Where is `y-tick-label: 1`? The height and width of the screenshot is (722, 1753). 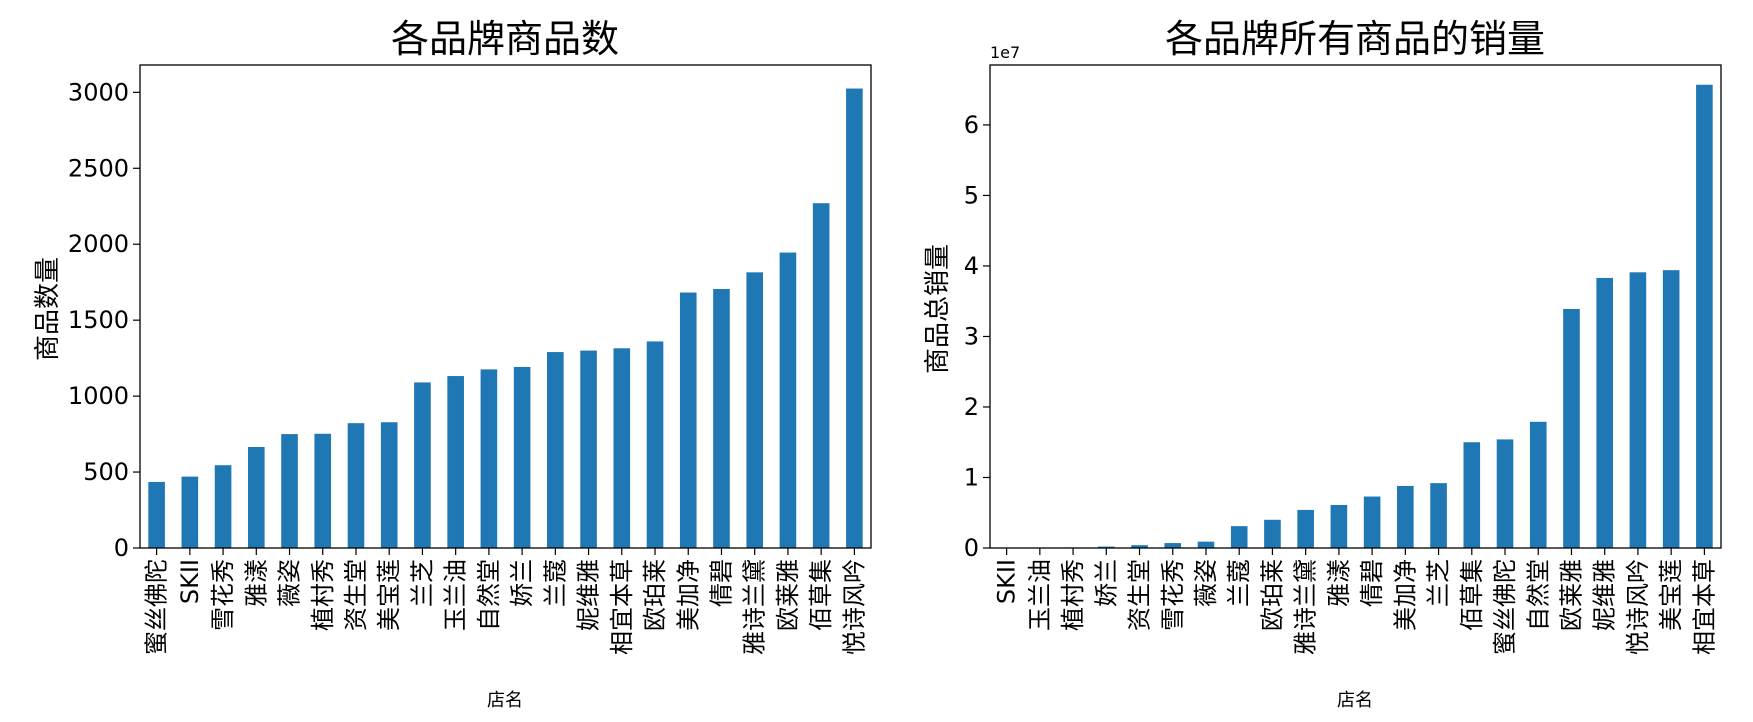 y-tick-label: 1 is located at coordinates (971, 477).